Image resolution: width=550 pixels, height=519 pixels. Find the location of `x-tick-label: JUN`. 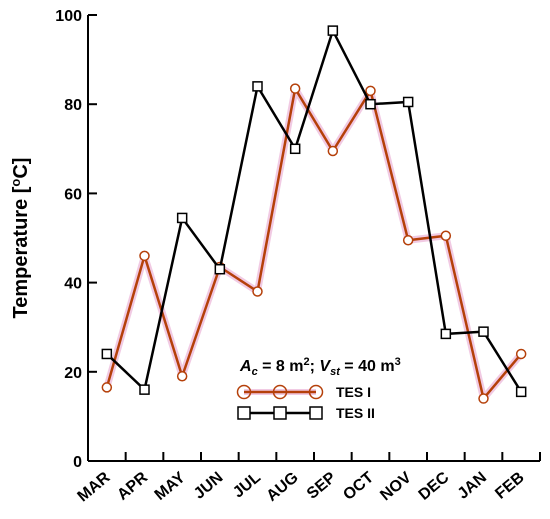

x-tick-label: JUN is located at coordinates (208, 486).